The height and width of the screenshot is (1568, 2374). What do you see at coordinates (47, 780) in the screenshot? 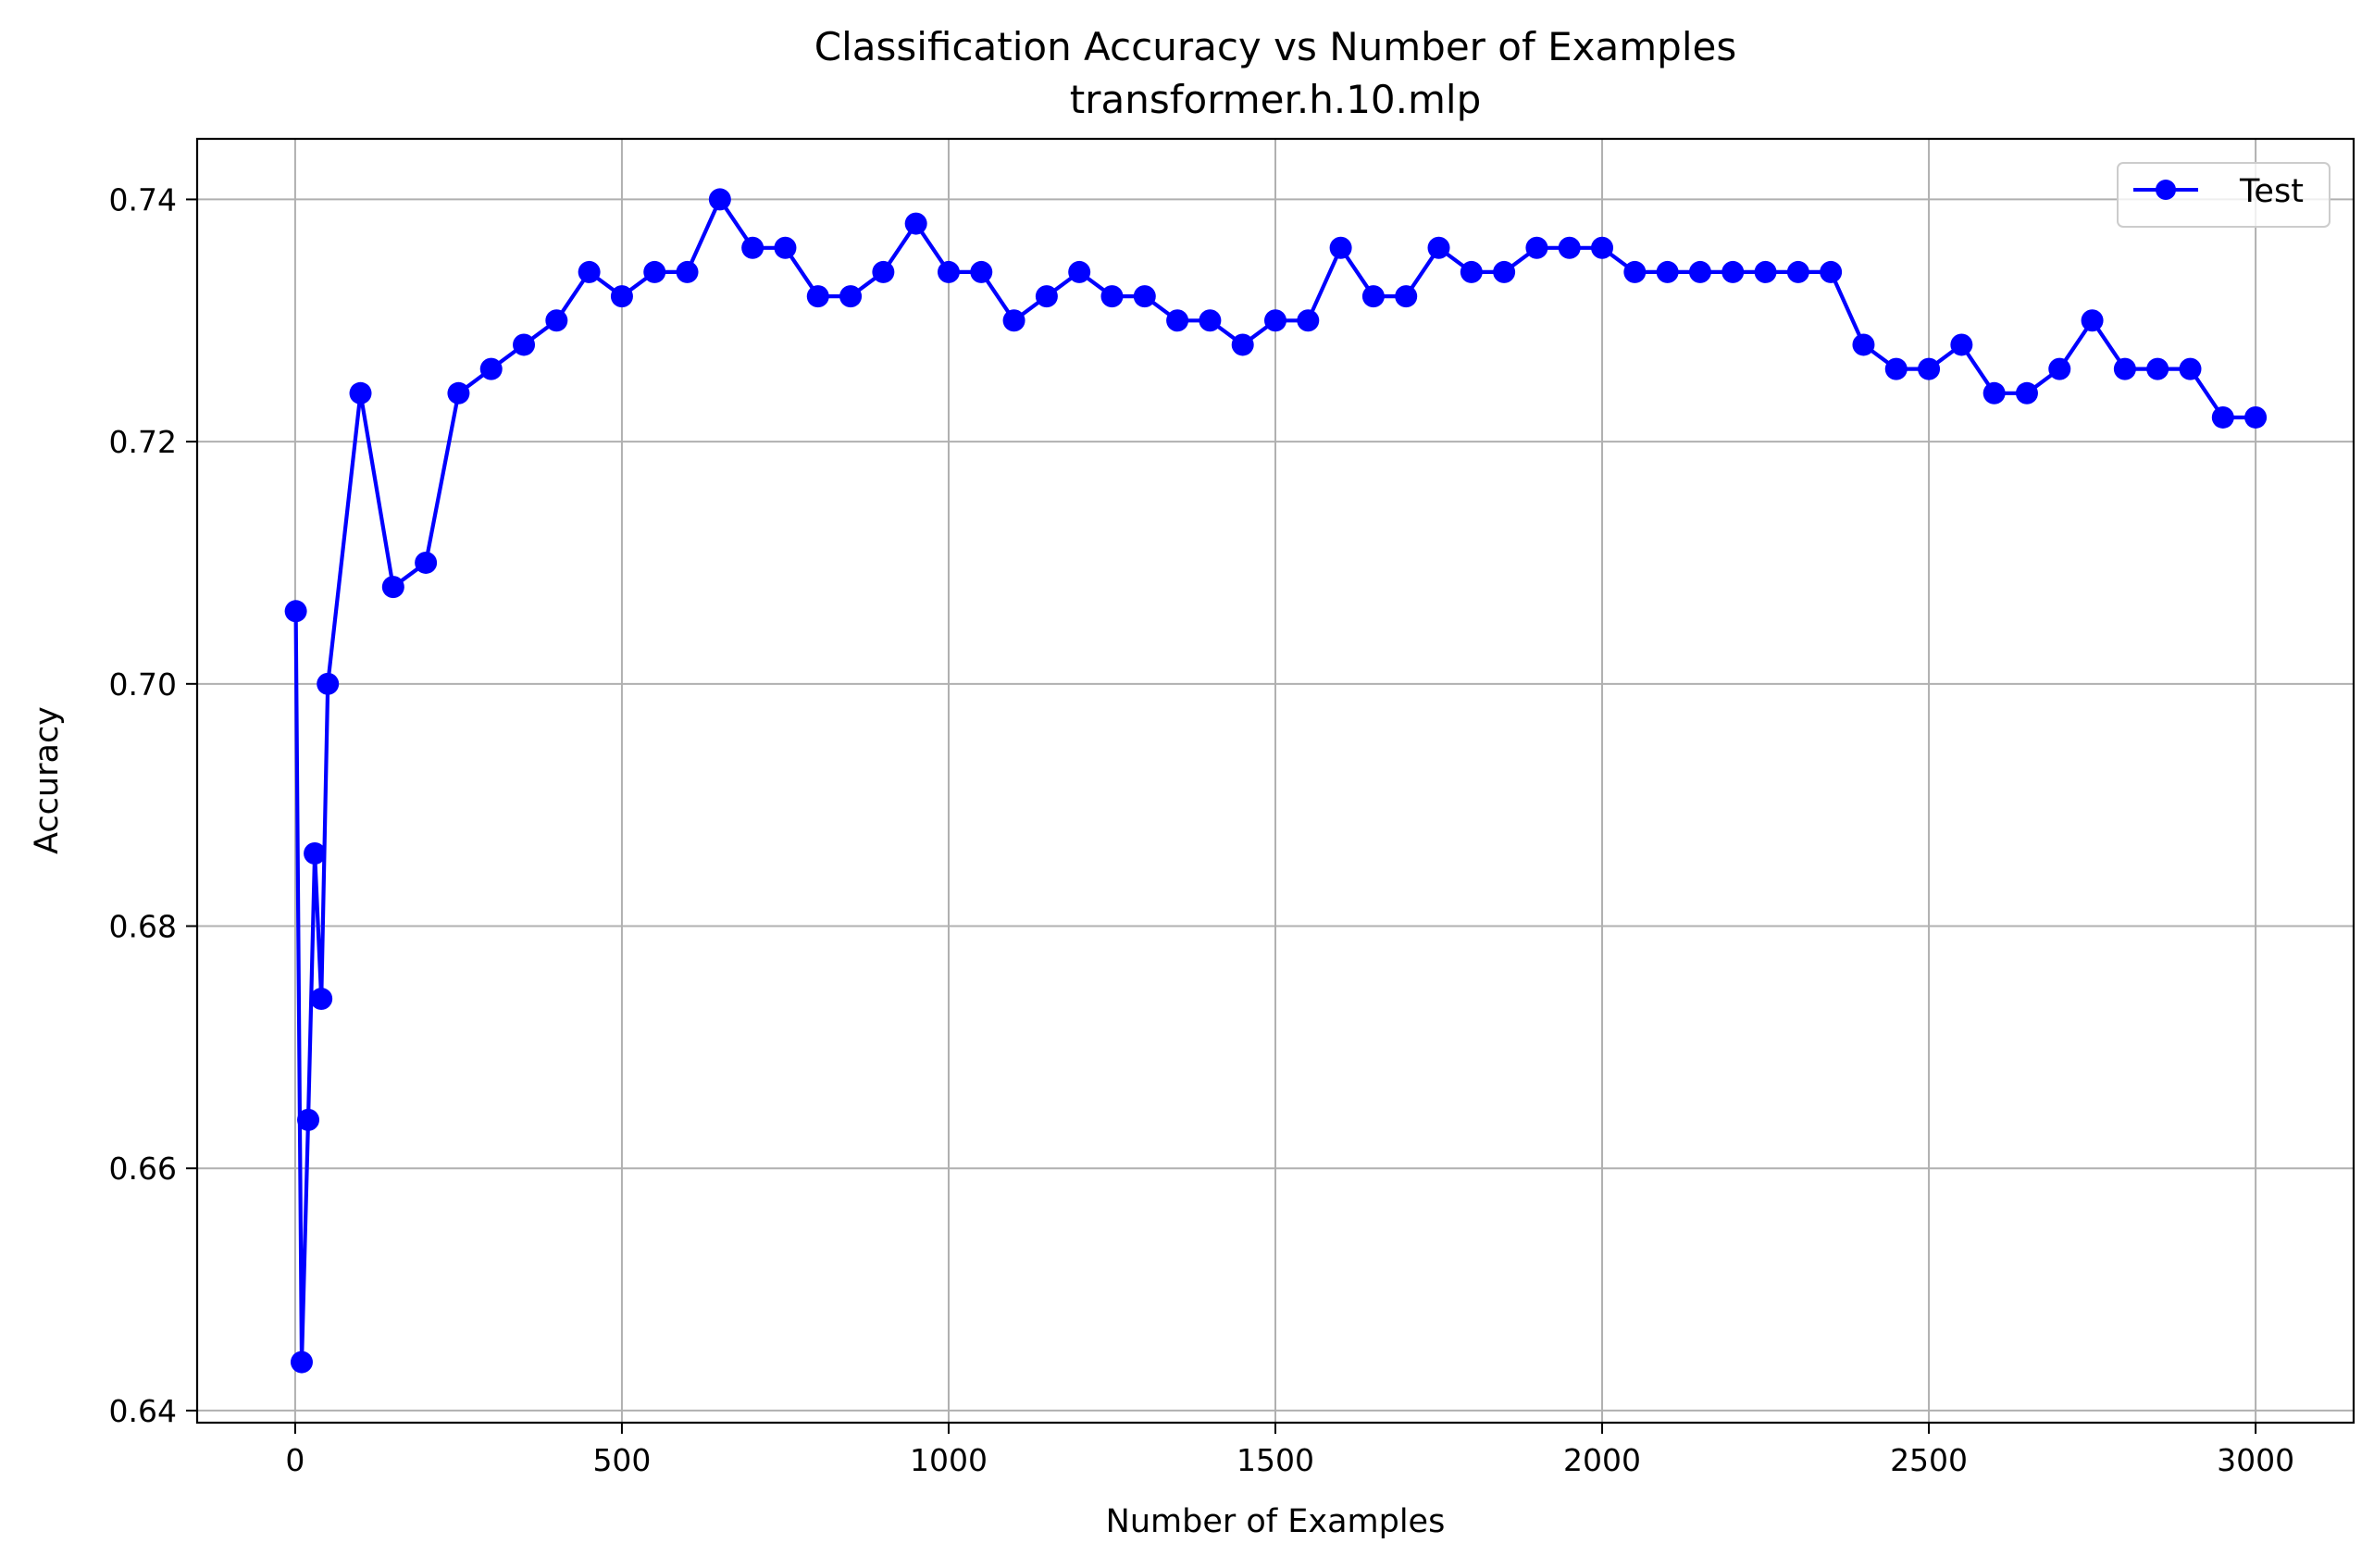
I see `y-axis-label: Accuracy` at bounding box center [47, 780].